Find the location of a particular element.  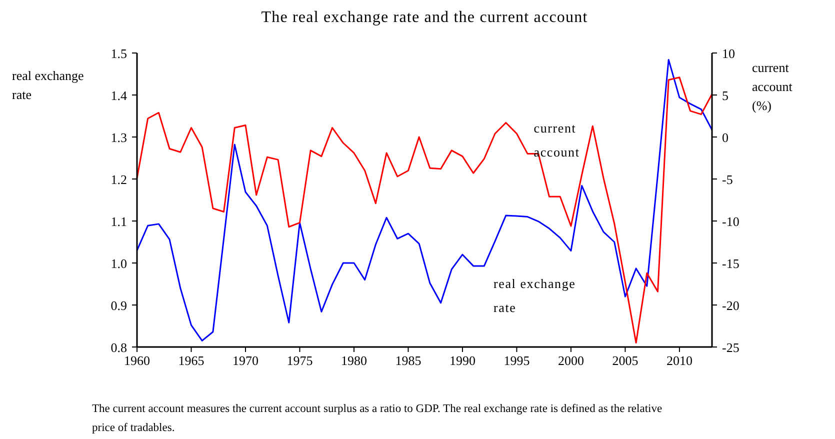

y2-tick-label: -10 is located at coordinates (731, 221).